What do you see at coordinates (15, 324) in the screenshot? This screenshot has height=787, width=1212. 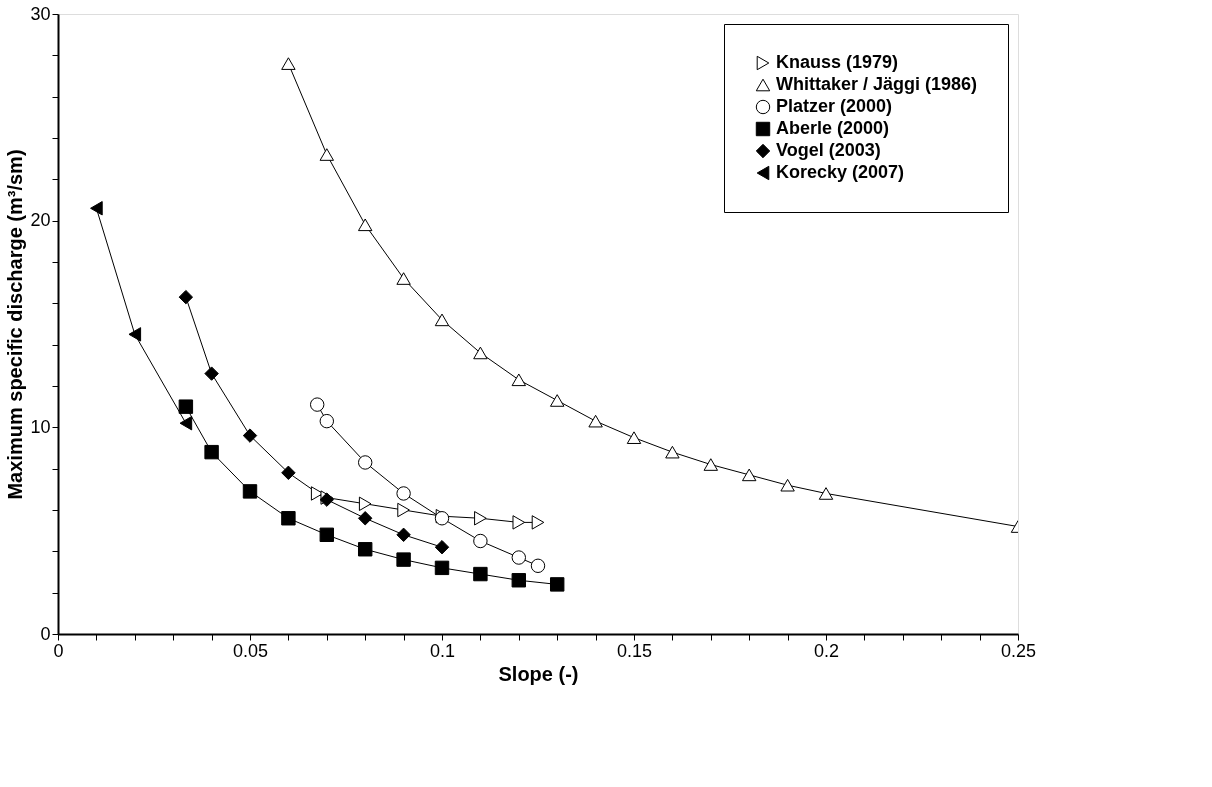 I see `y-axis-title: Maximum specific discharge (m³/sm)` at bounding box center [15, 324].